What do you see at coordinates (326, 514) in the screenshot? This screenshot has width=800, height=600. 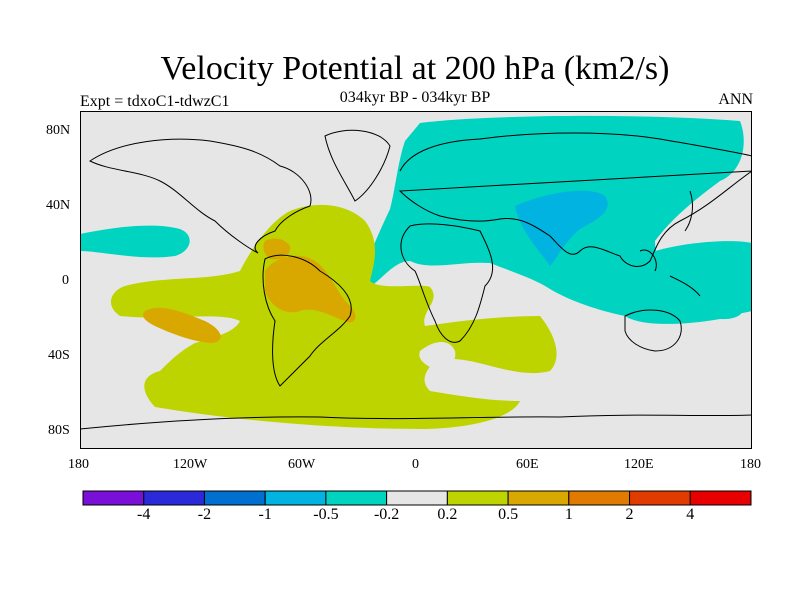 I see `colorbar-label: -0.5` at bounding box center [326, 514].